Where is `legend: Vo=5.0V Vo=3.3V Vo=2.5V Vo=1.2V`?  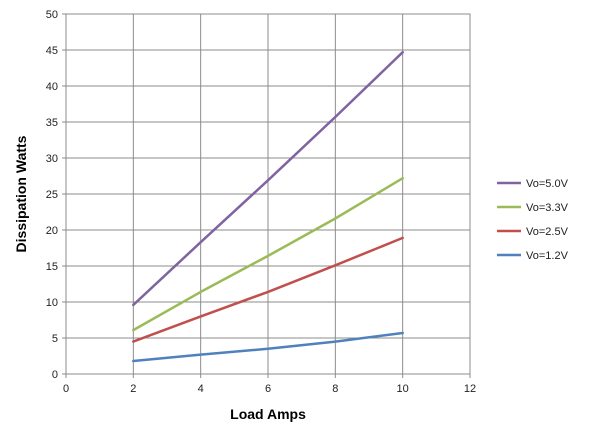 legend: Vo=5.0V Vo=3.3V Vo=2.5V Vo=1.2V is located at coordinates (533, 220).